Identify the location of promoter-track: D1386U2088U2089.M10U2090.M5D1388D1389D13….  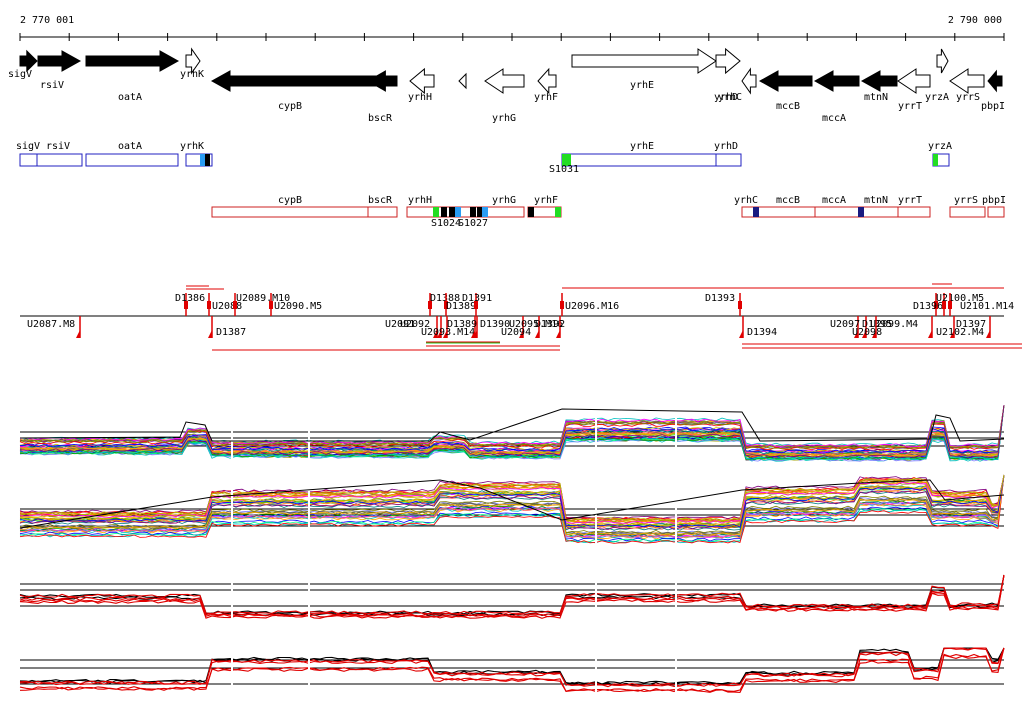
(521, 317).